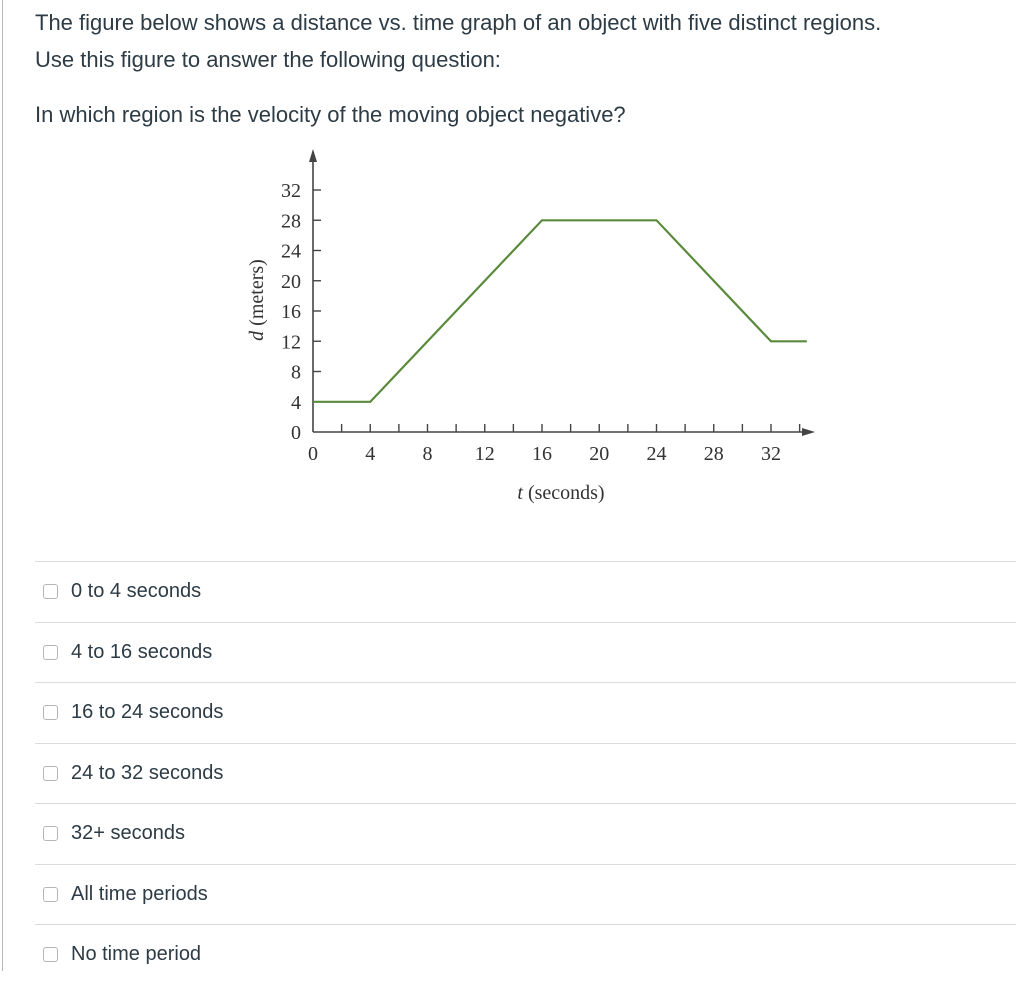 The width and height of the screenshot is (1024, 985). Describe the element at coordinates (525, 591) in the screenshot. I see `answer-option-0-4s: 0 to 4 seconds` at that location.